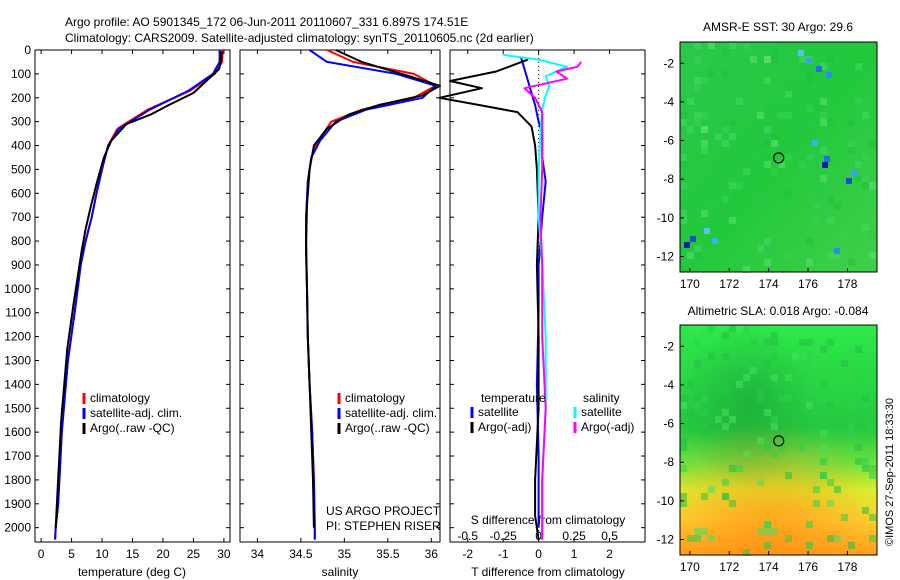 The image size is (900, 580). What do you see at coordinates (503, 554) in the screenshot?
I see `x-tick-label: -1` at bounding box center [503, 554].